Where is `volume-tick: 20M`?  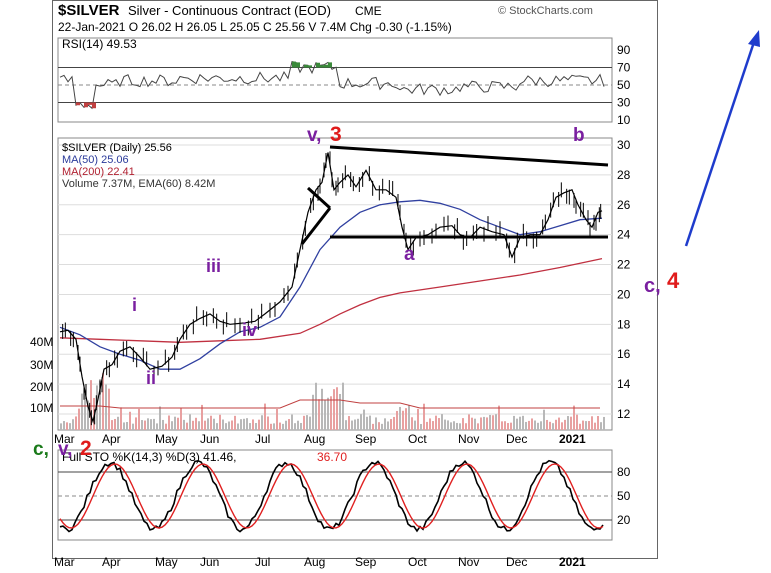
volume-tick: 20M is located at coordinates (41, 387).